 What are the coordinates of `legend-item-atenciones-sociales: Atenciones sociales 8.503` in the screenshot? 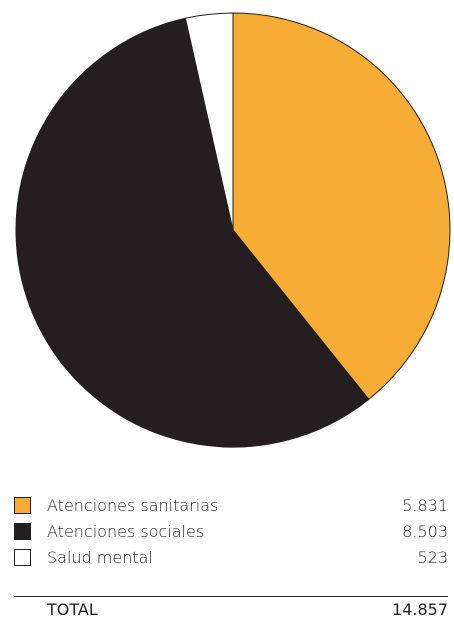 It's located at (231, 532).